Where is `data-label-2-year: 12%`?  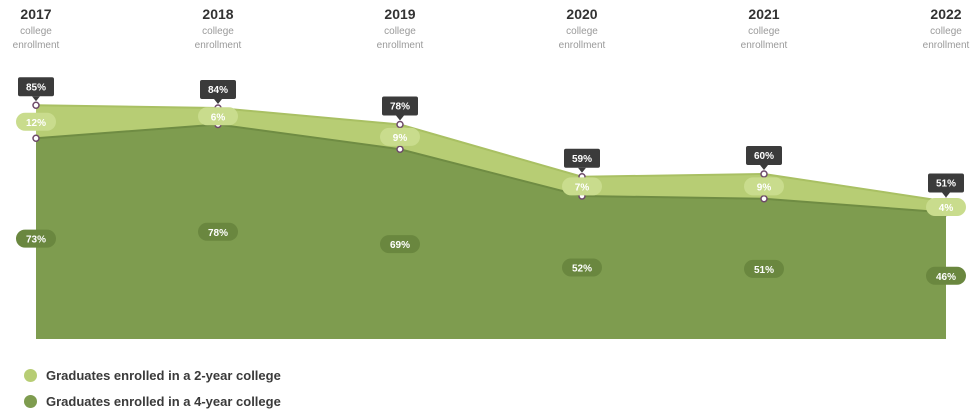
data-label-2-year: 12% is located at coordinates (36, 123).